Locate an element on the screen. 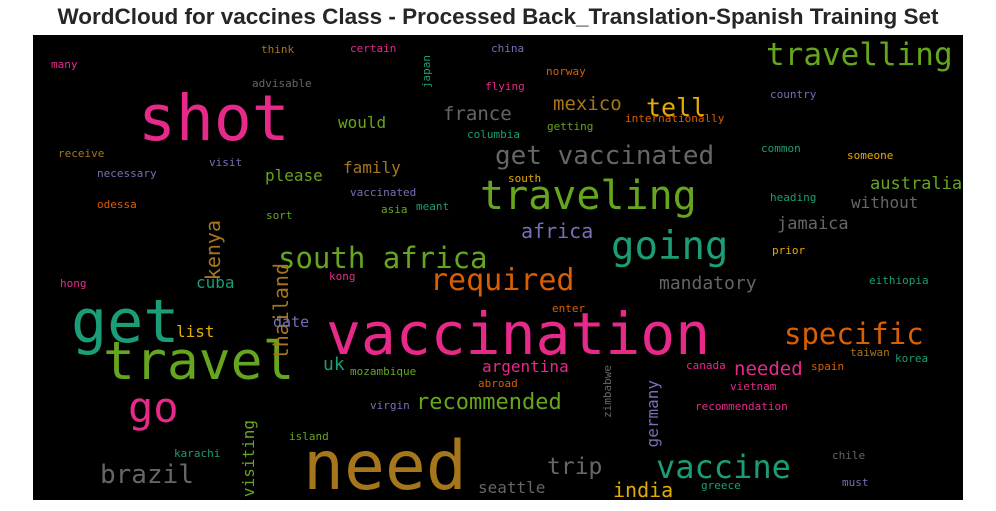 Image resolution: width=996 pixels, height=511 pixels. word-france: france is located at coordinates (477, 114).